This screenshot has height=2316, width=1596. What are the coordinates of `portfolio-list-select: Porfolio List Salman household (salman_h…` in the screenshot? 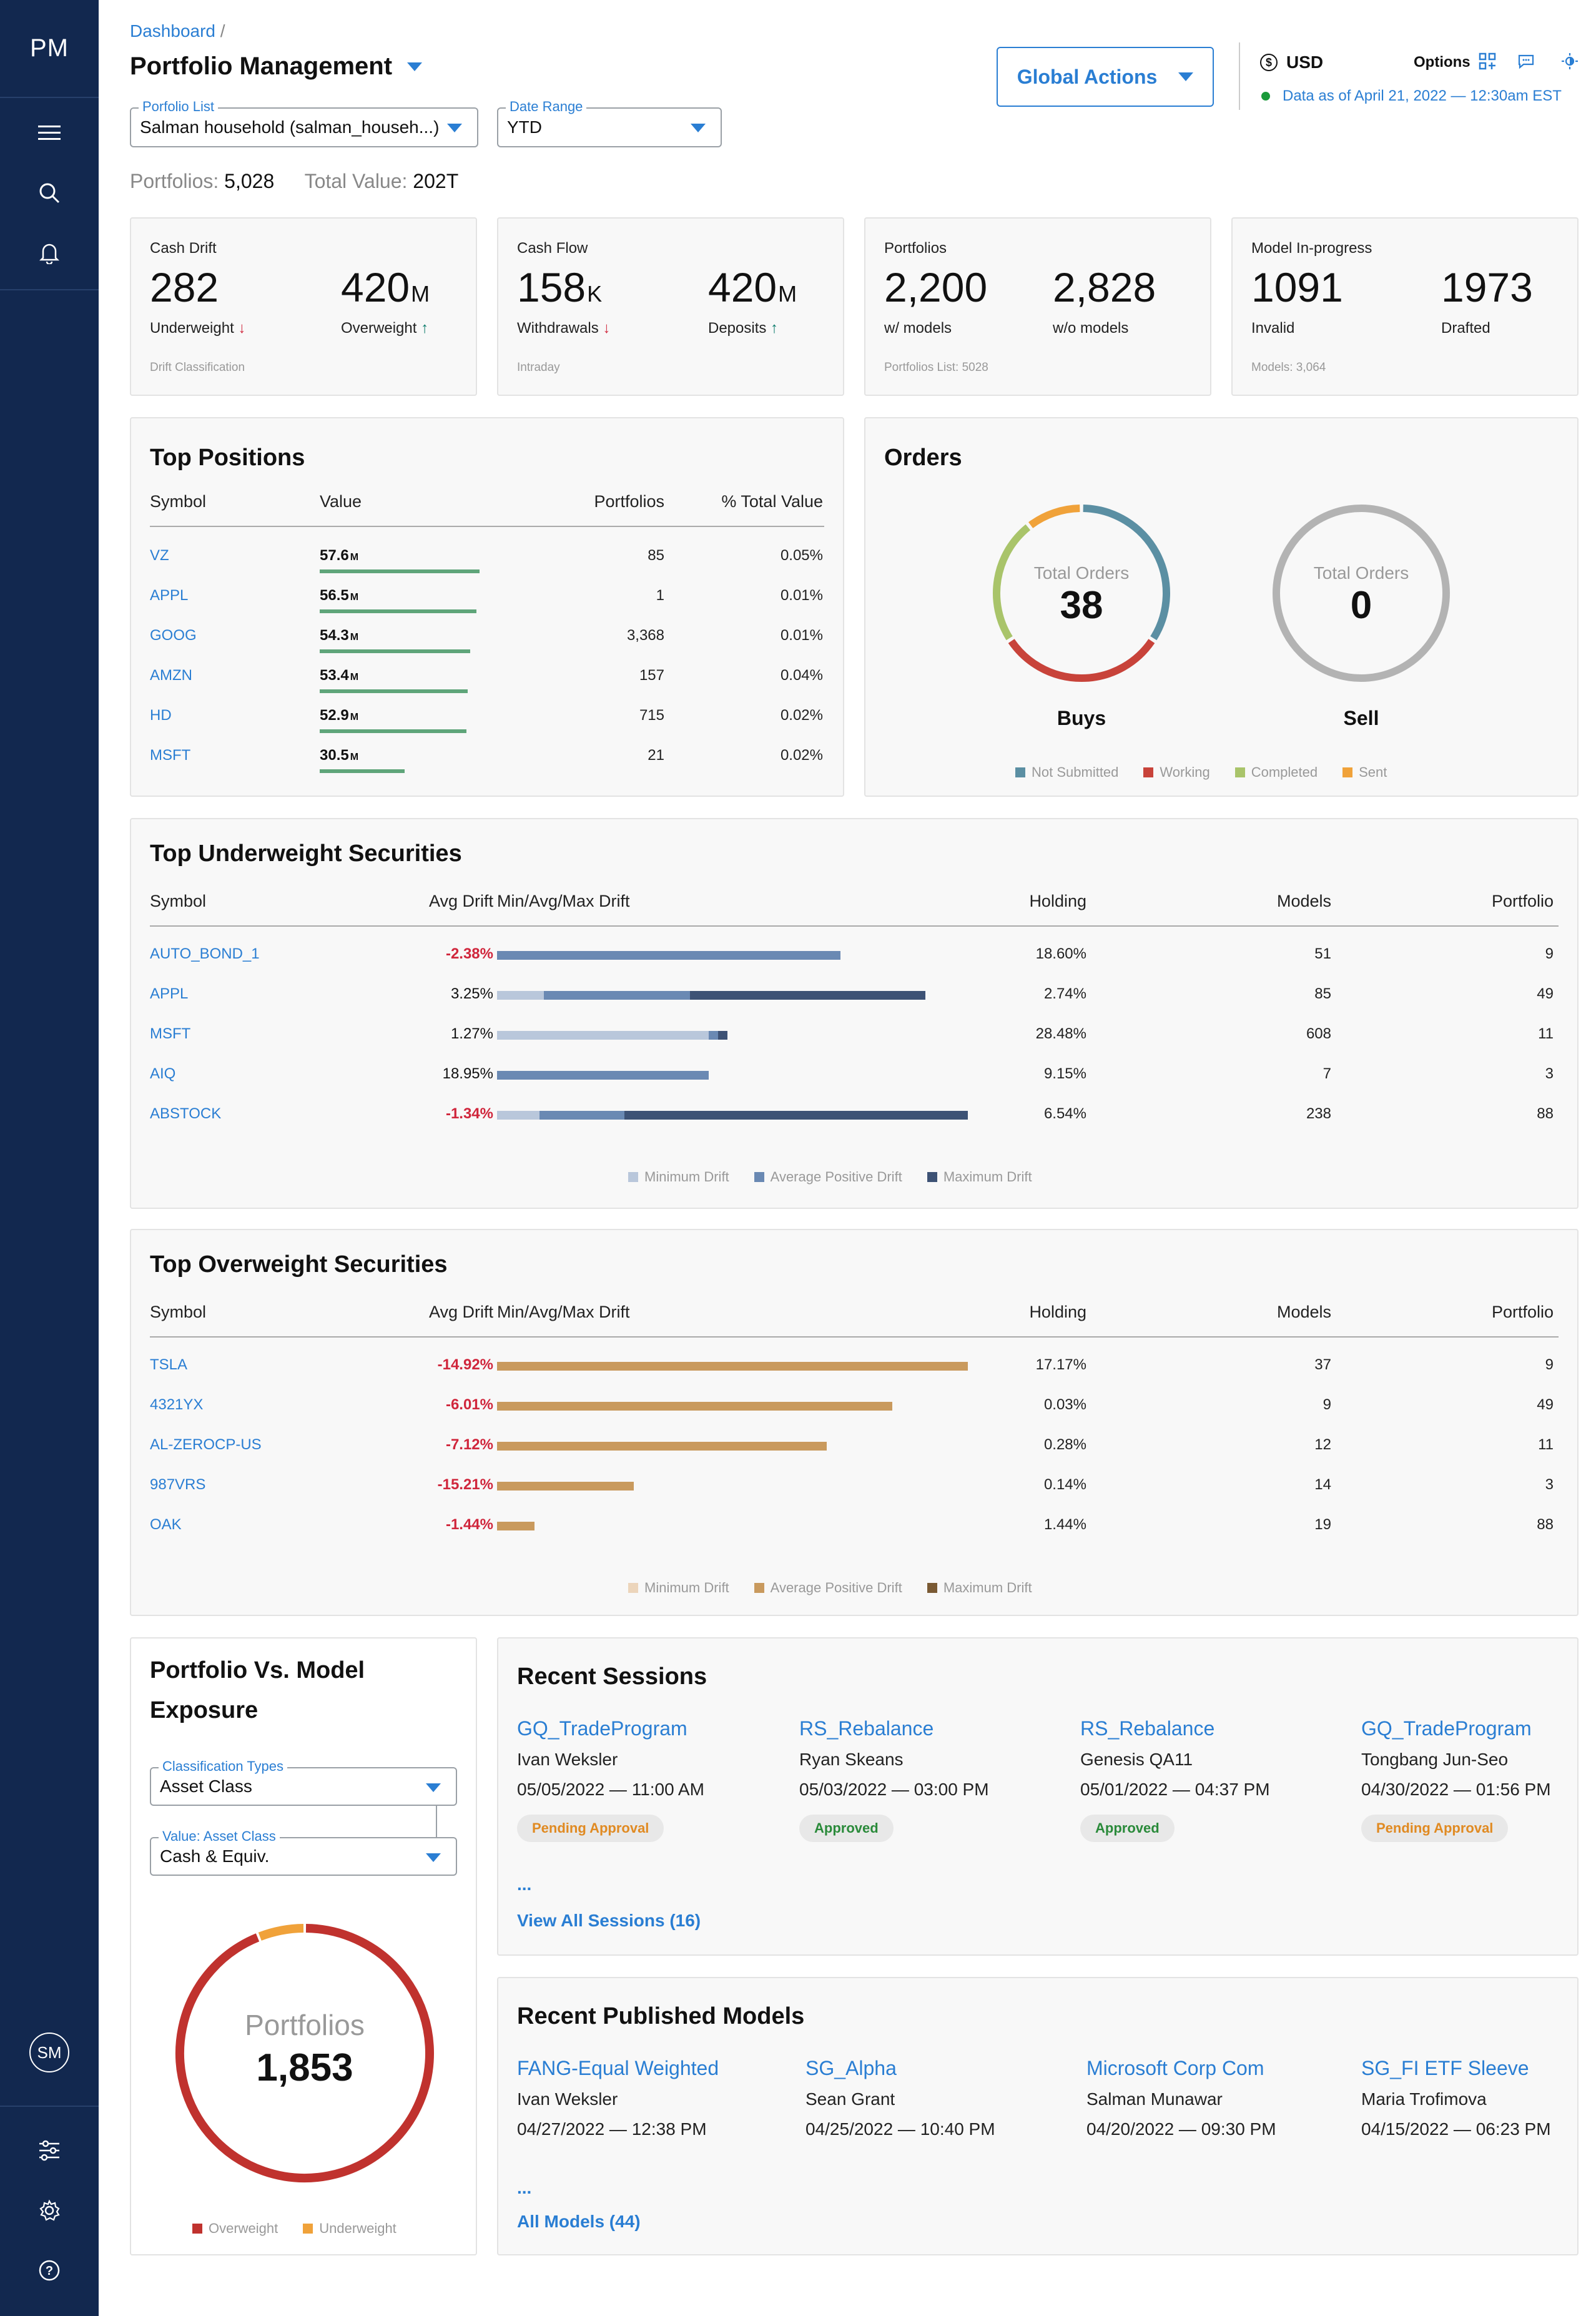 It's located at (304, 123).